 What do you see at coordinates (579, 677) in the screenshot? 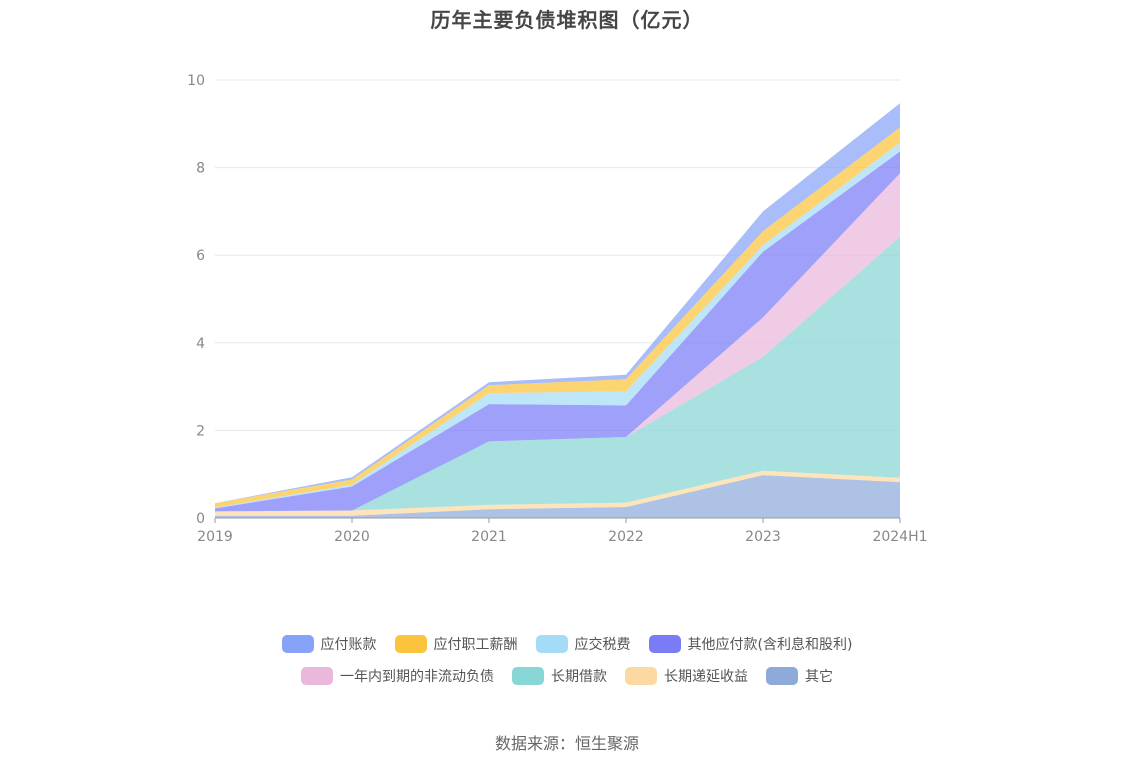
I see `legend-label: 长期借款` at bounding box center [579, 677].